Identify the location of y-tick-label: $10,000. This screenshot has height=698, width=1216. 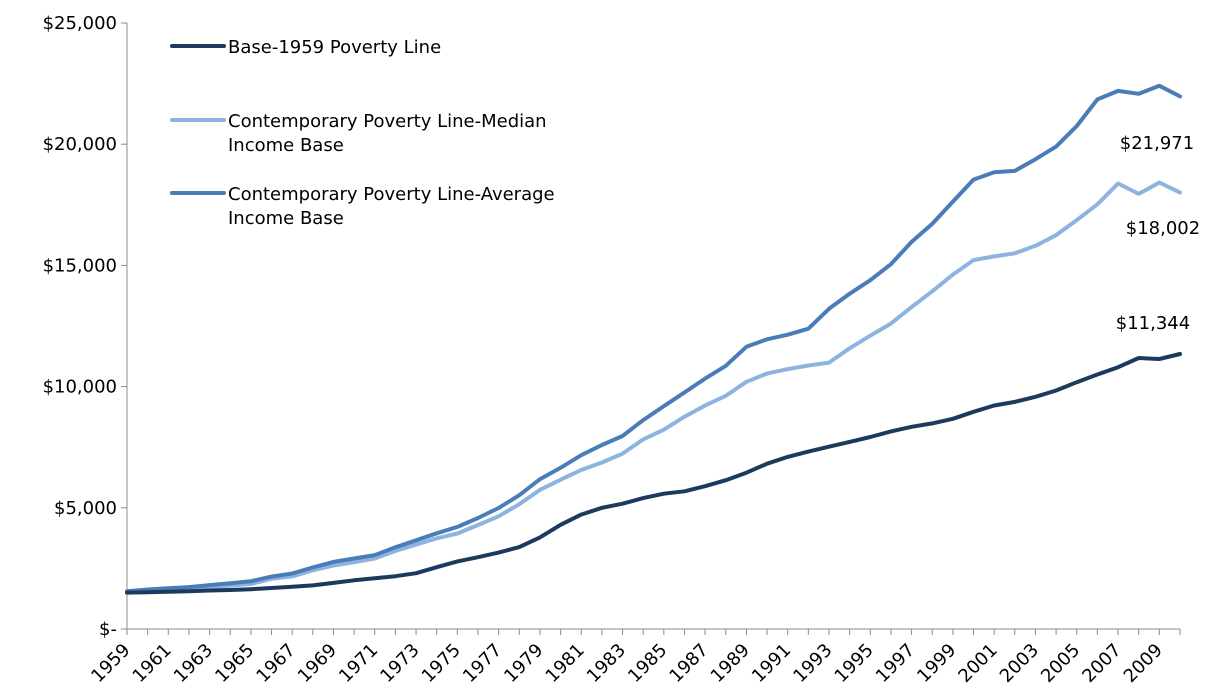
(80, 387).